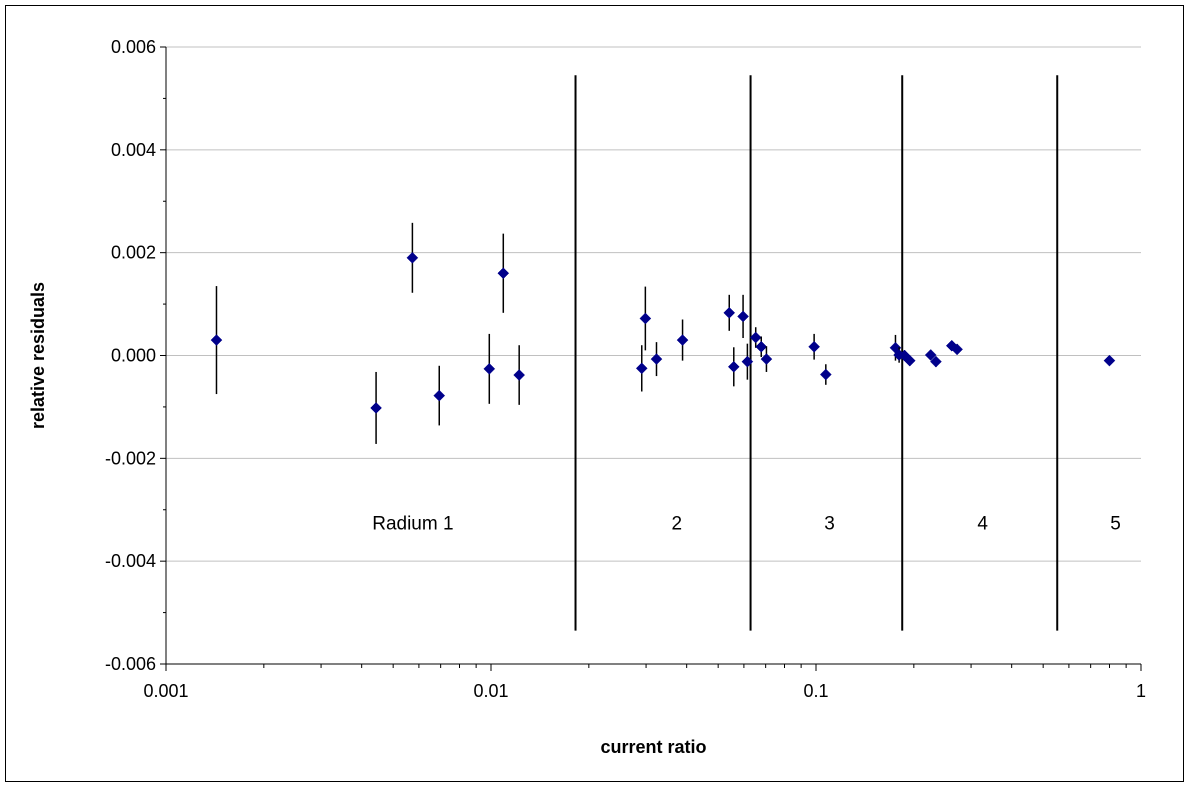  I want to click on x-tick-label: 1, so click(1141, 691).